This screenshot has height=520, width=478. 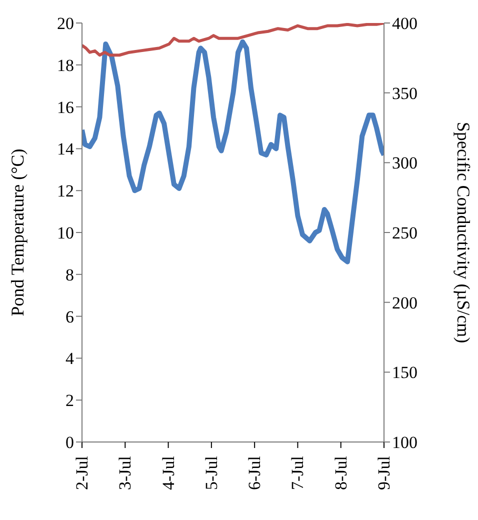 I want to click on y-tick-label: 16, so click(x=65, y=107).